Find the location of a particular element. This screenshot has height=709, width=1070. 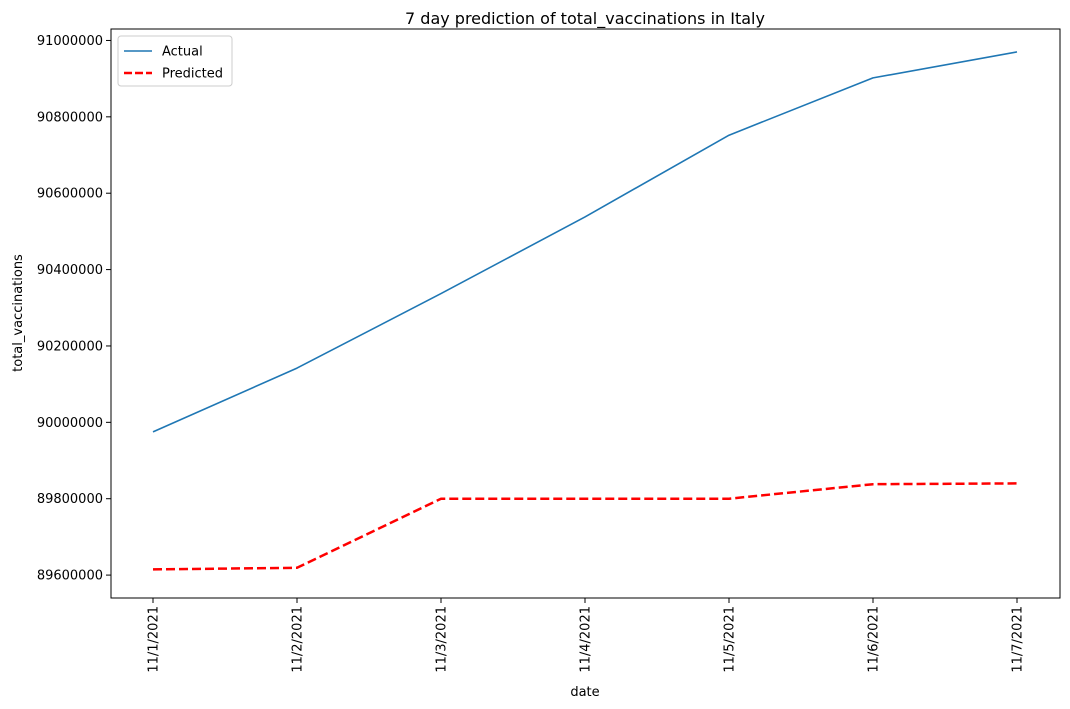

legend-label-actual: Actual is located at coordinates (182, 52).